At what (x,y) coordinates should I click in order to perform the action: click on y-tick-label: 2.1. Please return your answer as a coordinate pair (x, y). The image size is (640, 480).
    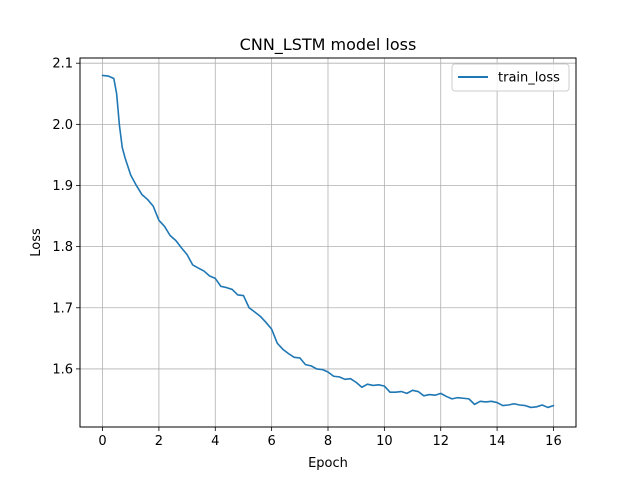
    Looking at the image, I should click on (62, 64).